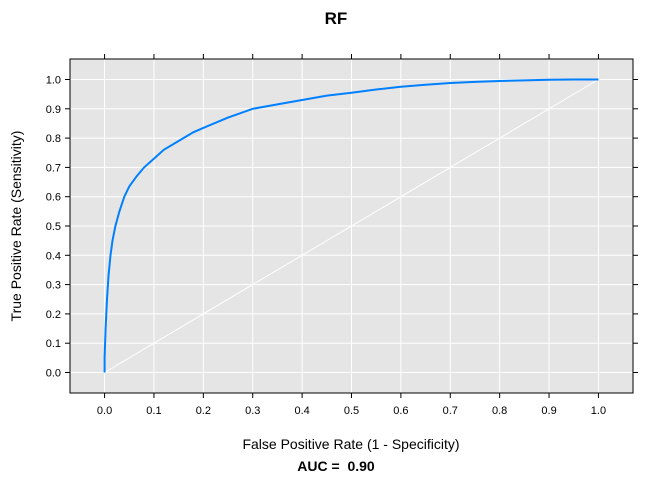 The width and height of the screenshot is (672, 480). What do you see at coordinates (53, 168) in the screenshot?
I see `y-tick-label: 0.7` at bounding box center [53, 168].